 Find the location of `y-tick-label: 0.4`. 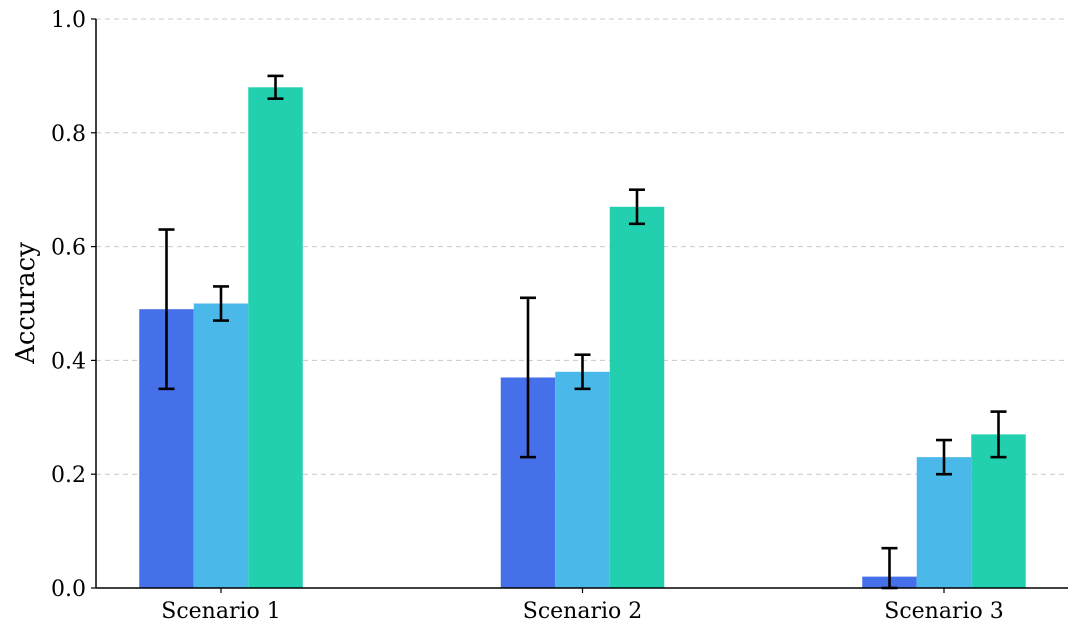

y-tick-label: 0.4 is located at coordinates (68, 361).